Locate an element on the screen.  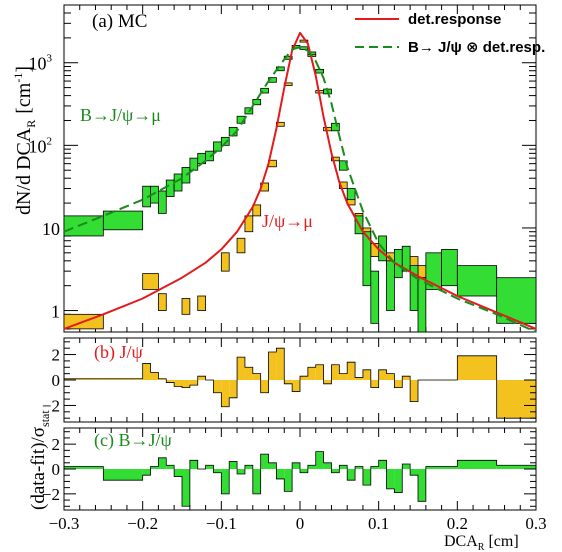
legend-label-det-response: det.response is located at coordinates (454, 19).